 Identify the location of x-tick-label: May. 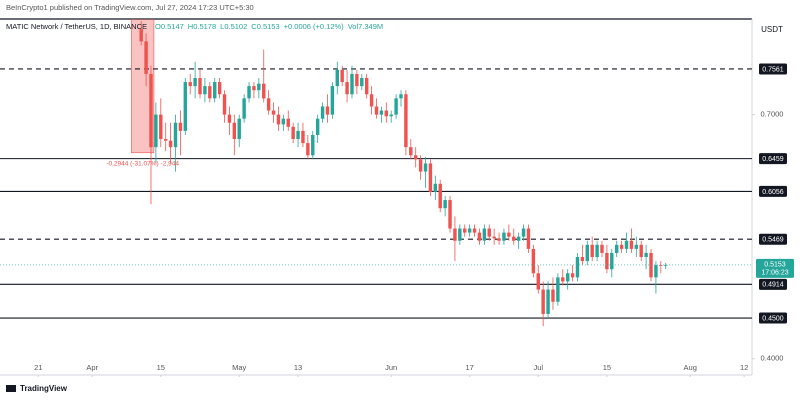
(239, 367).